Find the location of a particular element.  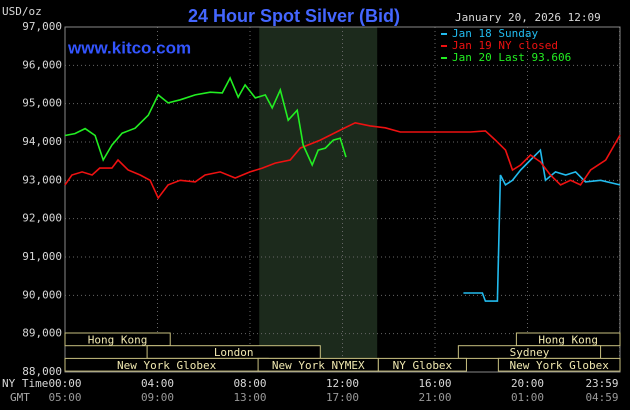

legend-label: Jan 19 NY closed is located at coordinates (505, 45).